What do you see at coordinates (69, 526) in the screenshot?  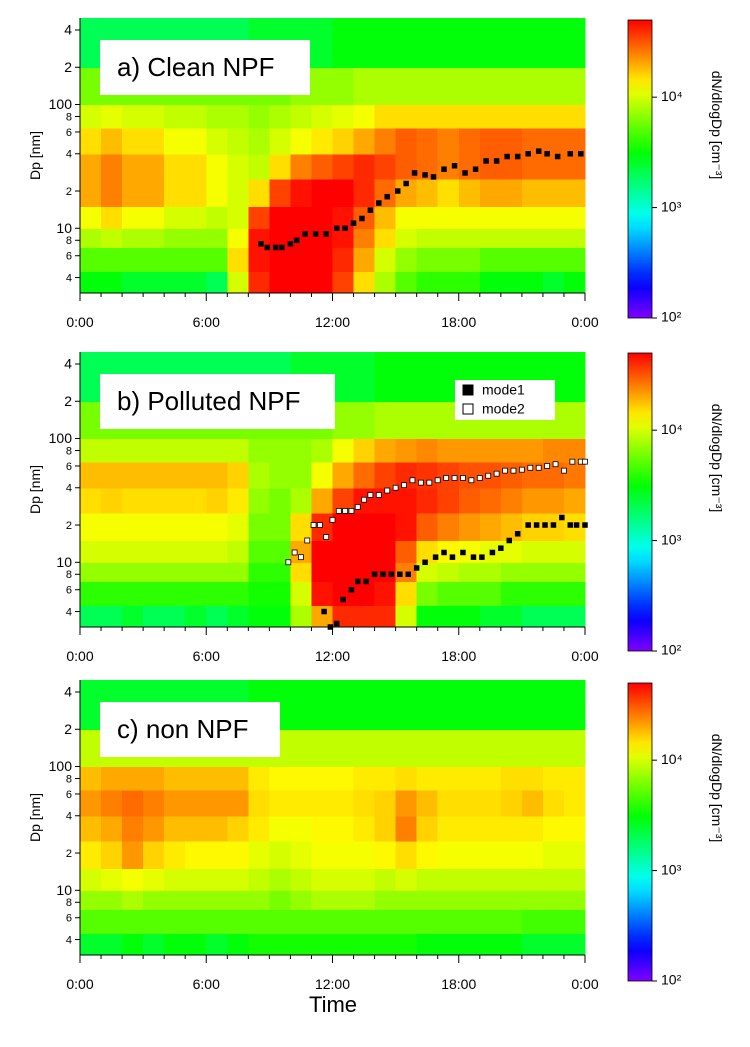 I see `y-tick-label: 2` at bounding box center [69, 526].